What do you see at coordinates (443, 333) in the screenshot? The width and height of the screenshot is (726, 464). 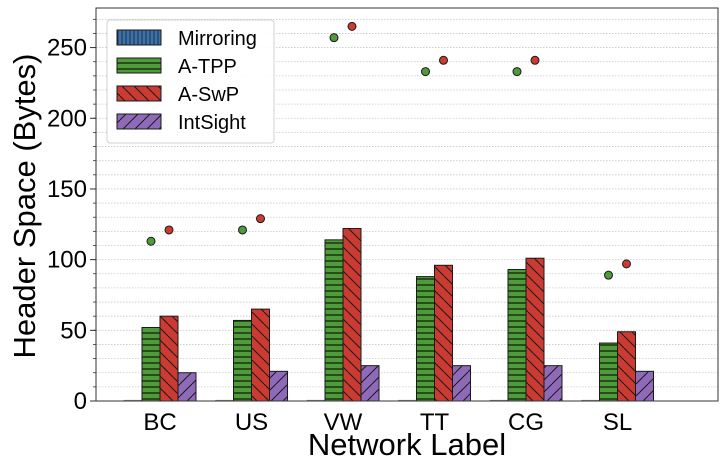 I see `bar-a-swp-tt` at bounding box center [443, 333].